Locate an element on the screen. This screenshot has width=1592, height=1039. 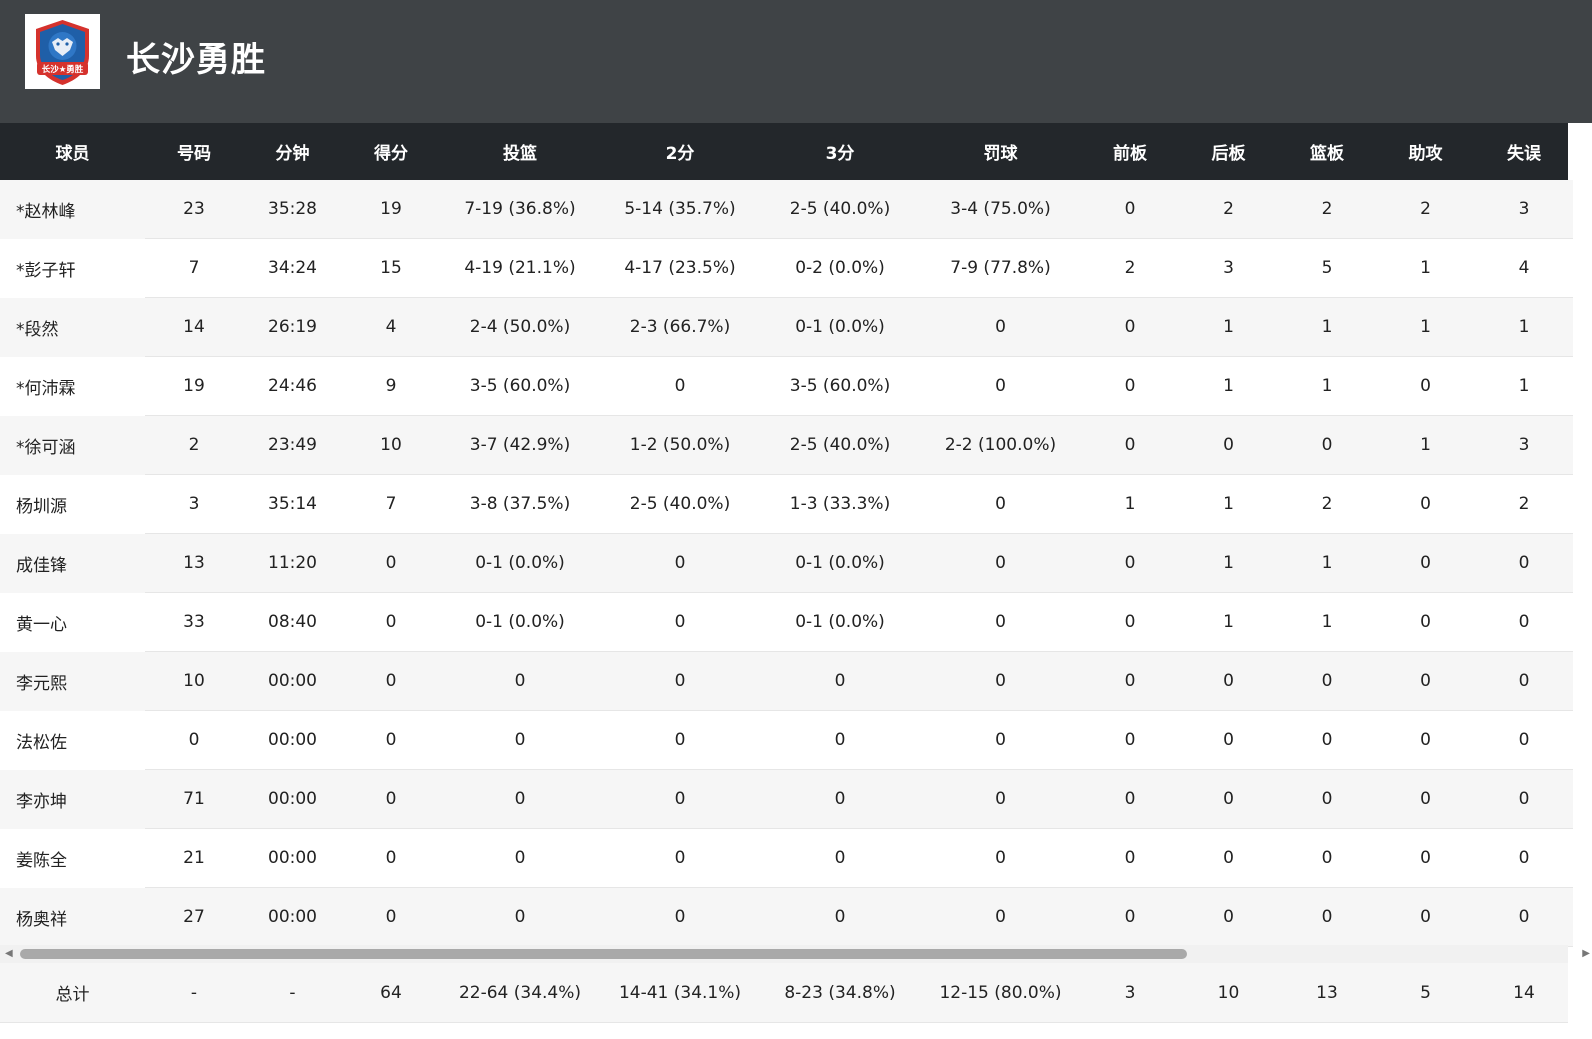
stat-two-pt: 2-5 (40.0%) is located at coordinates (680, 504).